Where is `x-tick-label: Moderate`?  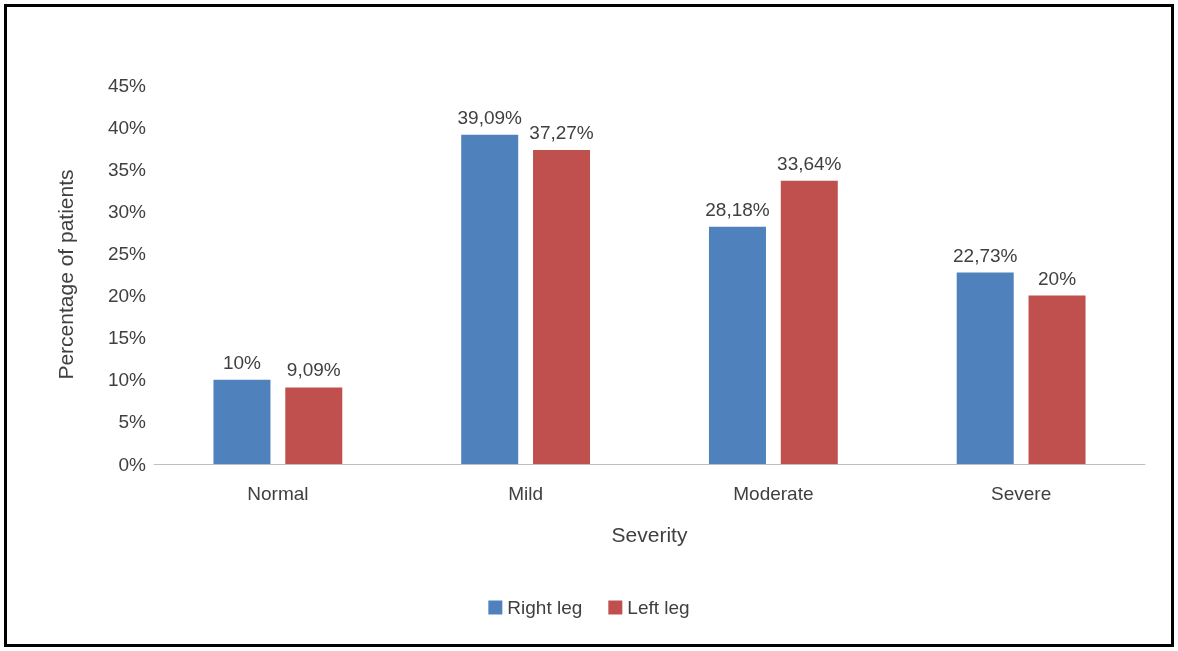
x-tick-label: Moderate is located at coordinates (773, 493).